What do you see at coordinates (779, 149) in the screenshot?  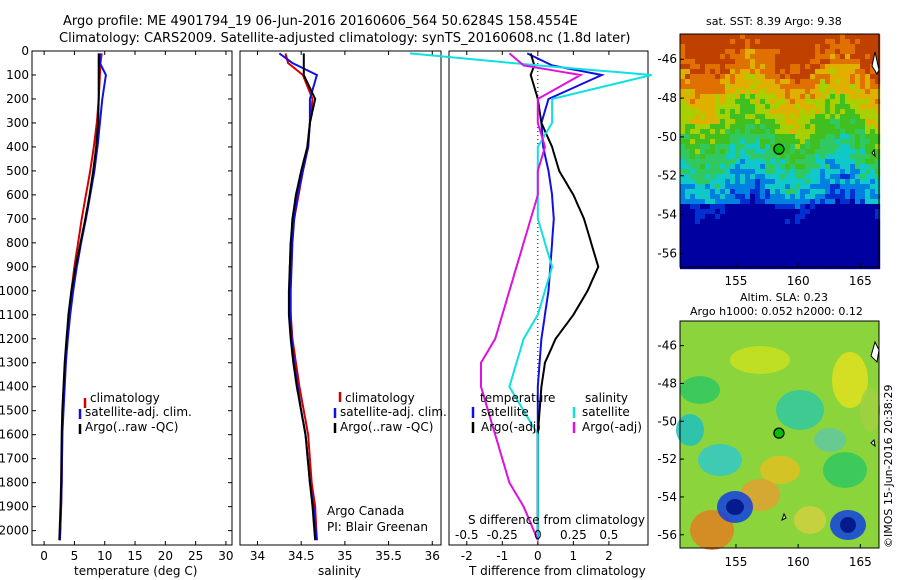 I see `sst-argo-marker` at bounding box center [779, 149].